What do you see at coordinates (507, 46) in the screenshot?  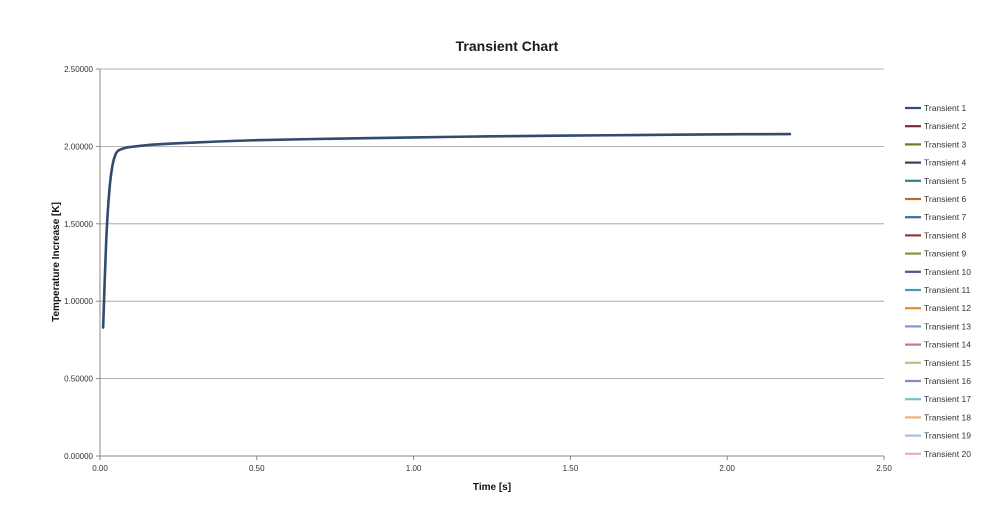 I see `chart-title: Transient Chart` at bounding box center [507, 46].